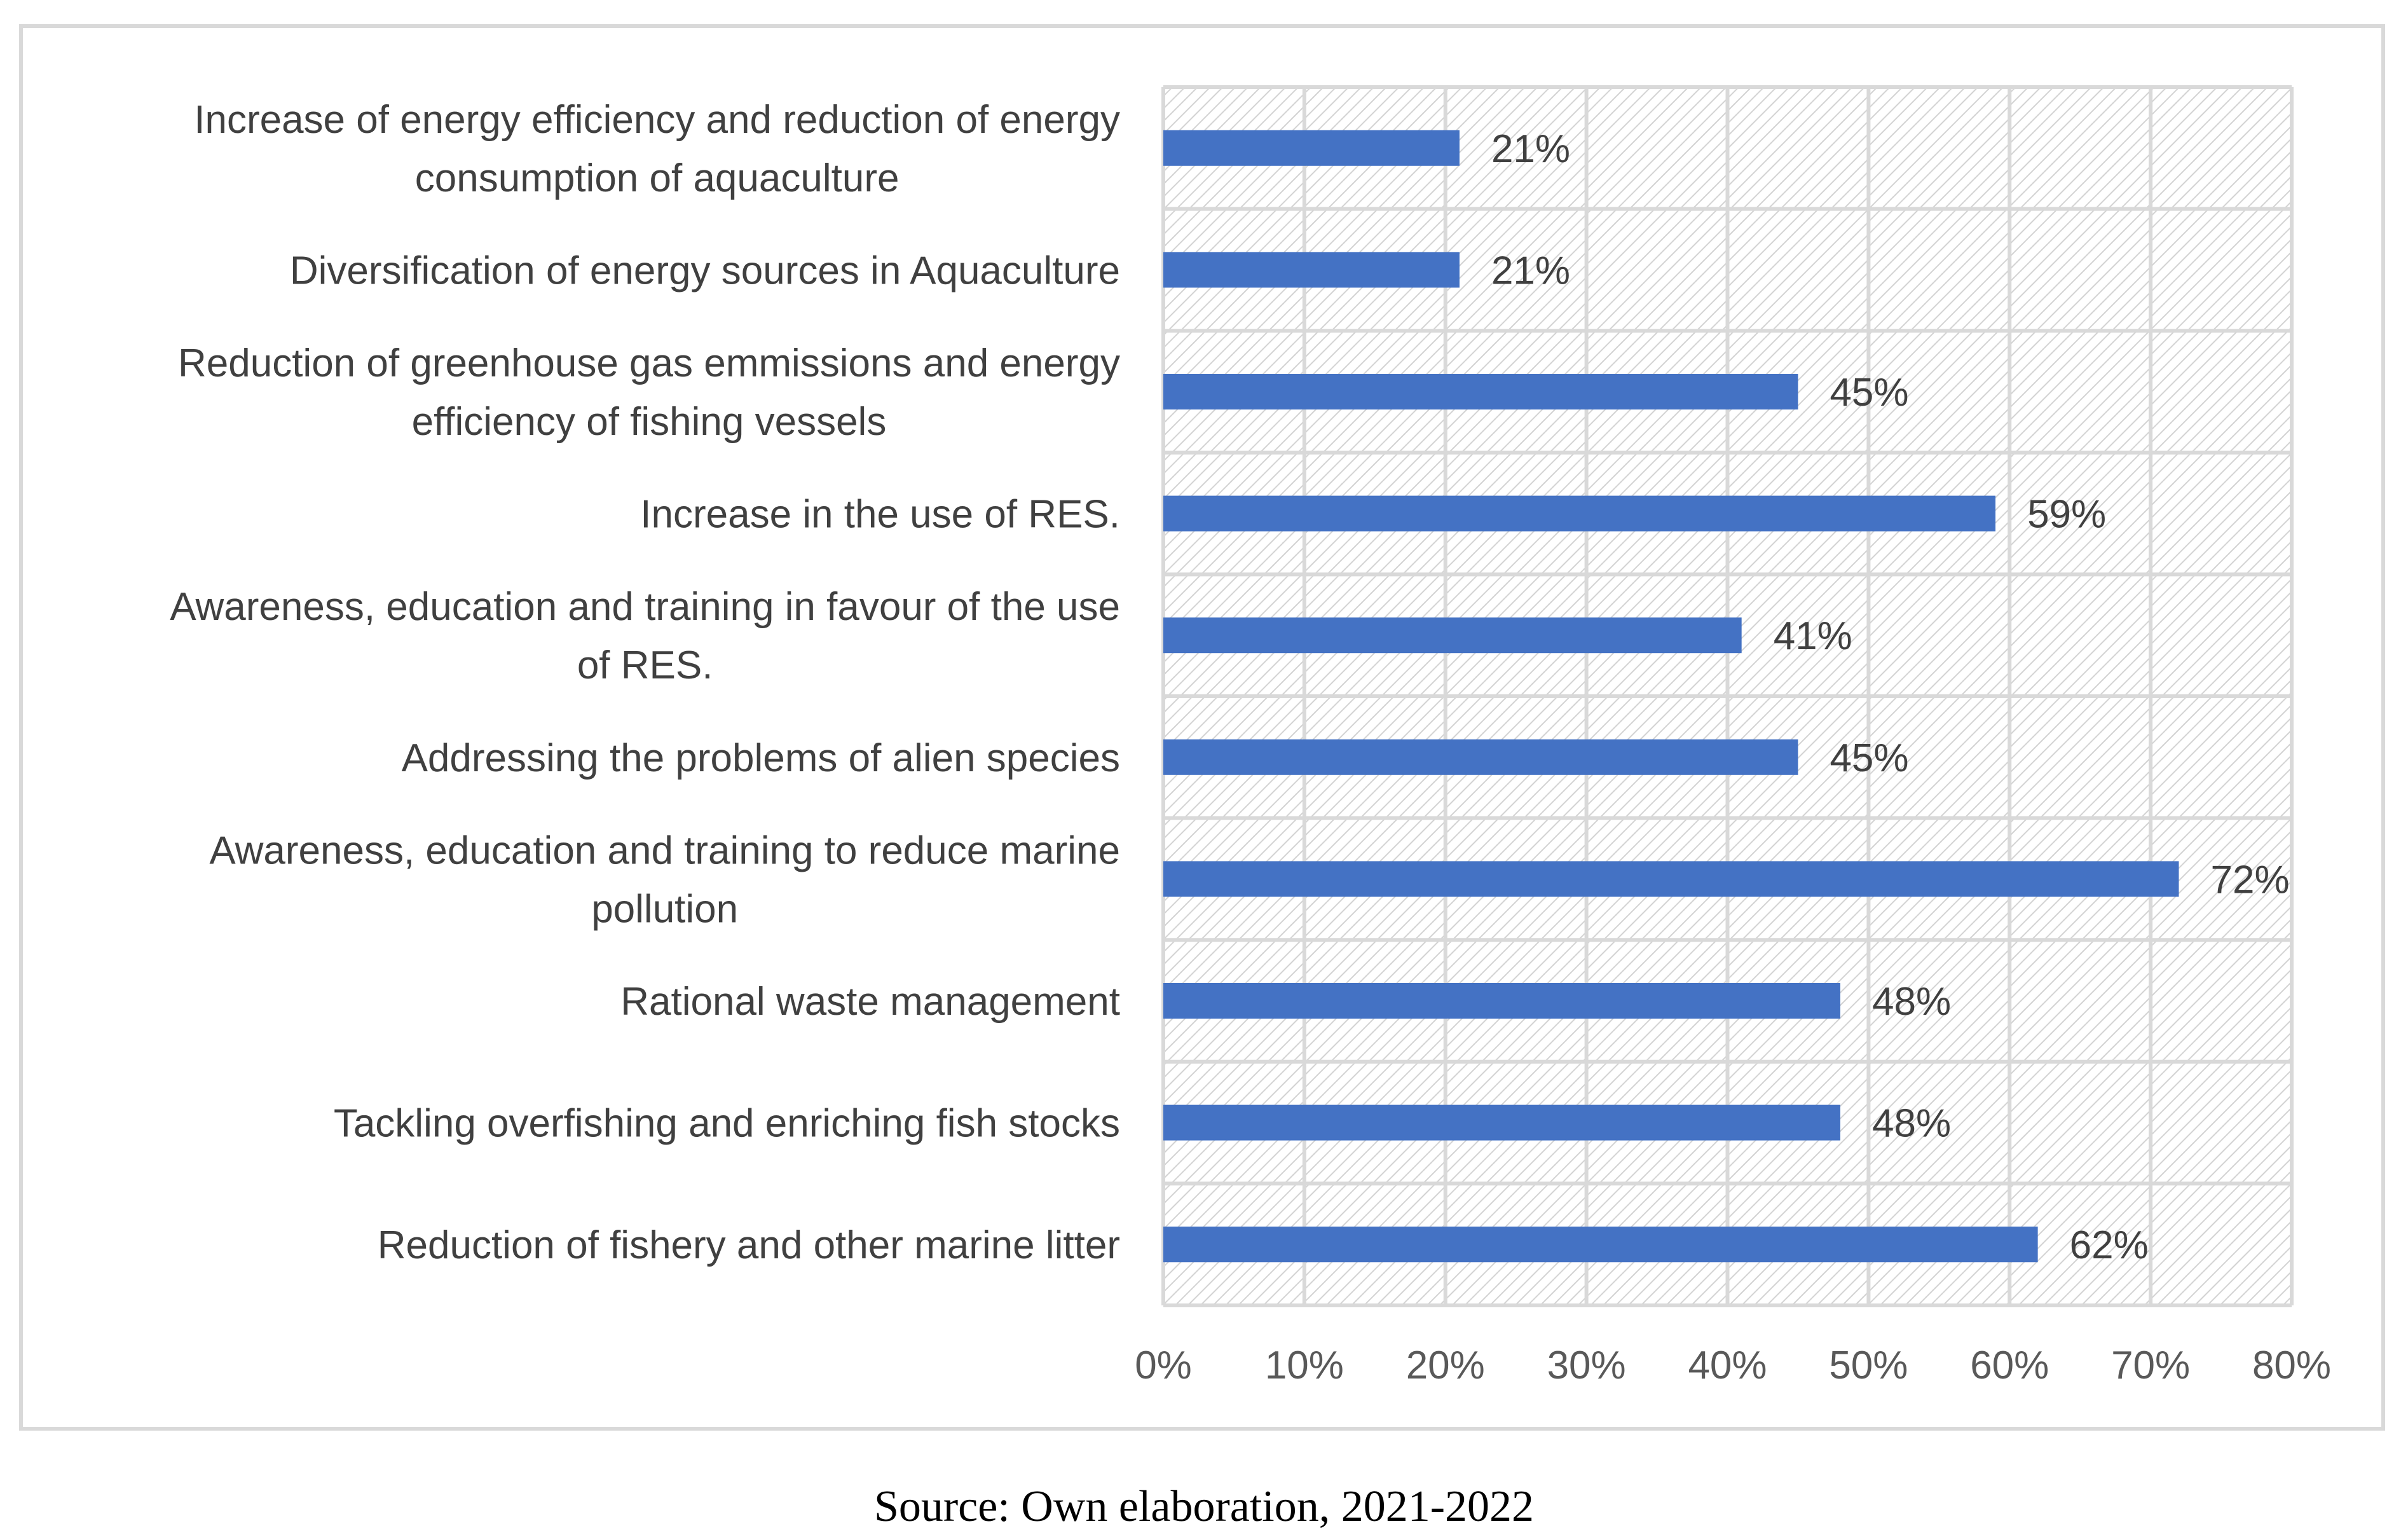 This screenshot has width=2408, height=1540. I want to click on x-tick-label: 70%, so click(2150, 1366).